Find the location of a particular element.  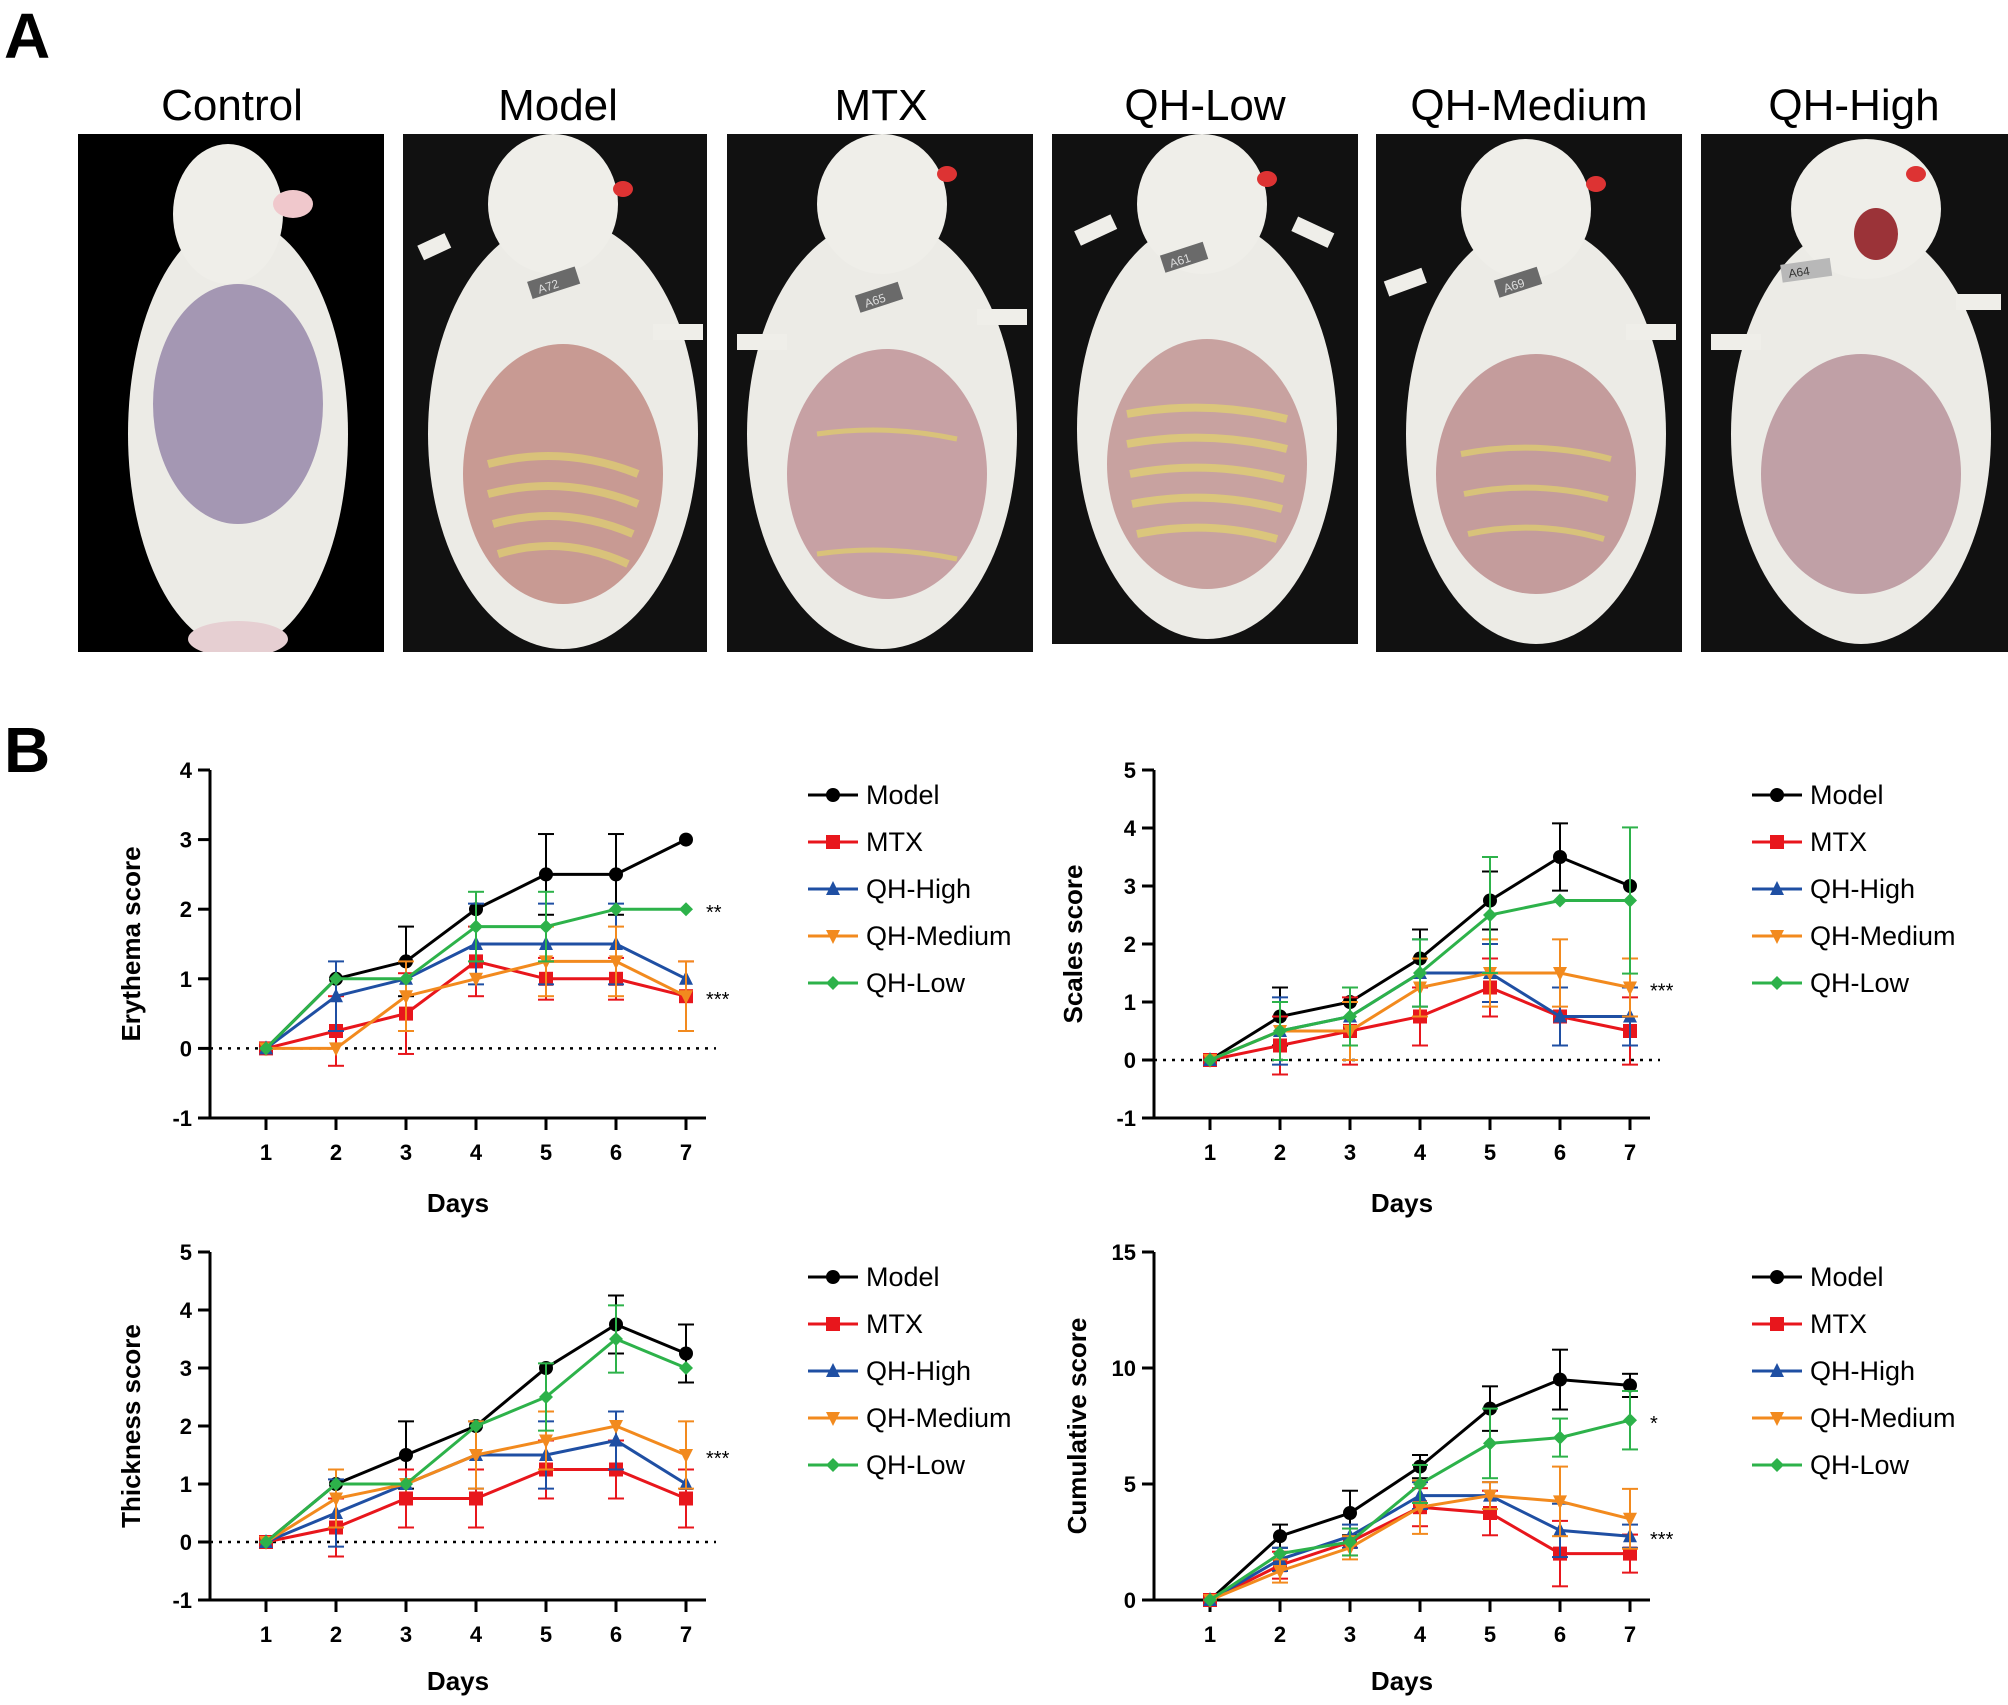

x-tick-label: 5 is located at coordinates (546, 1152).